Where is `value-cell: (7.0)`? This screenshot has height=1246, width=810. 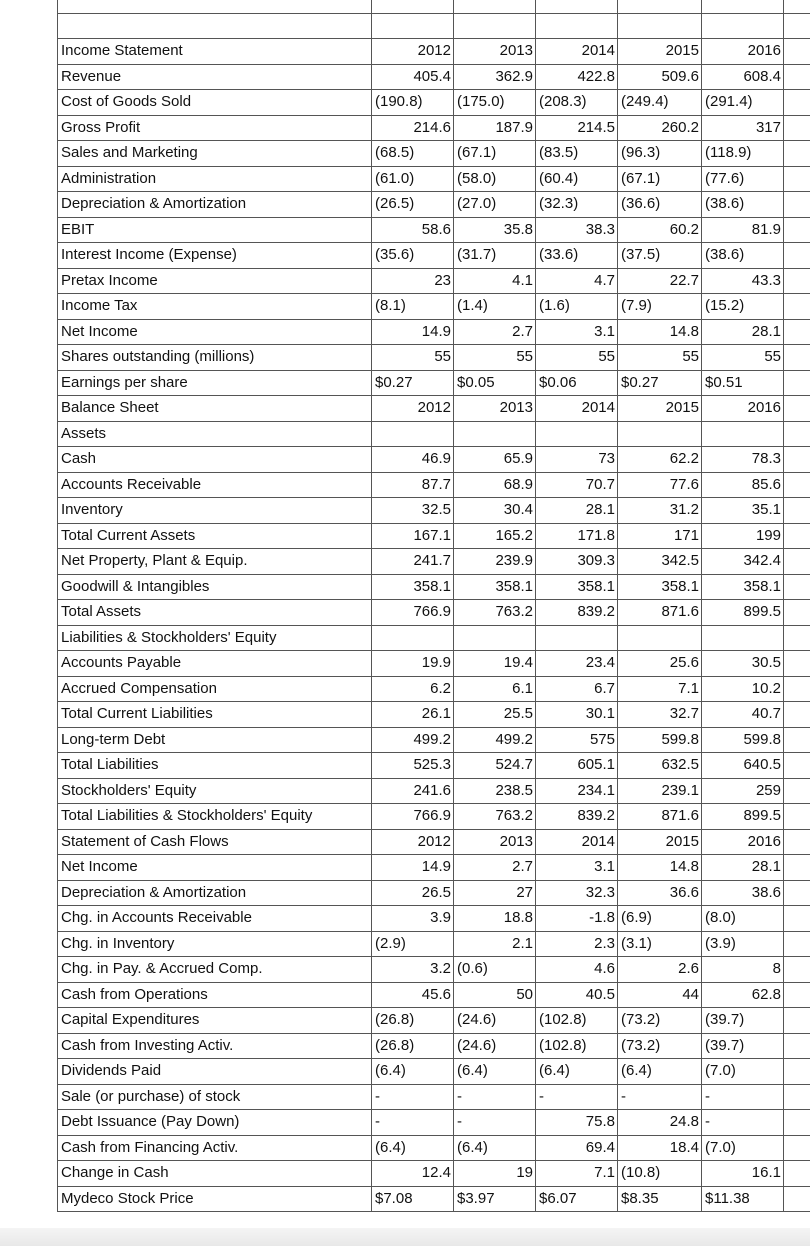
value-cell: (7.0) is located at coordinates (742, 1147).